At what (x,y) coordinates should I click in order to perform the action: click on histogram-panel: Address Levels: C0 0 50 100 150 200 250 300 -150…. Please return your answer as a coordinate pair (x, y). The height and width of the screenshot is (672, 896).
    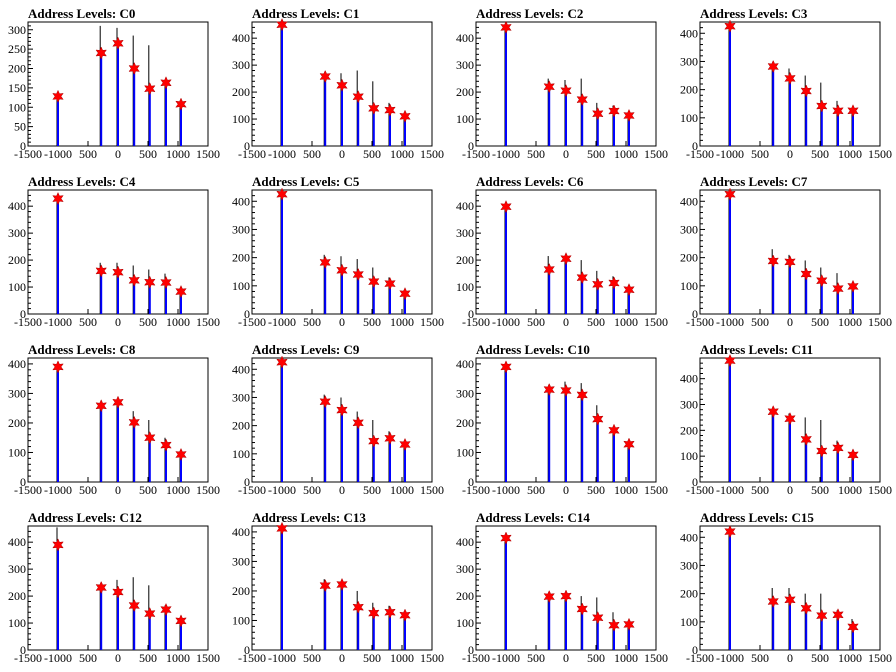
    Looking at the image, I should click on (112, 84).